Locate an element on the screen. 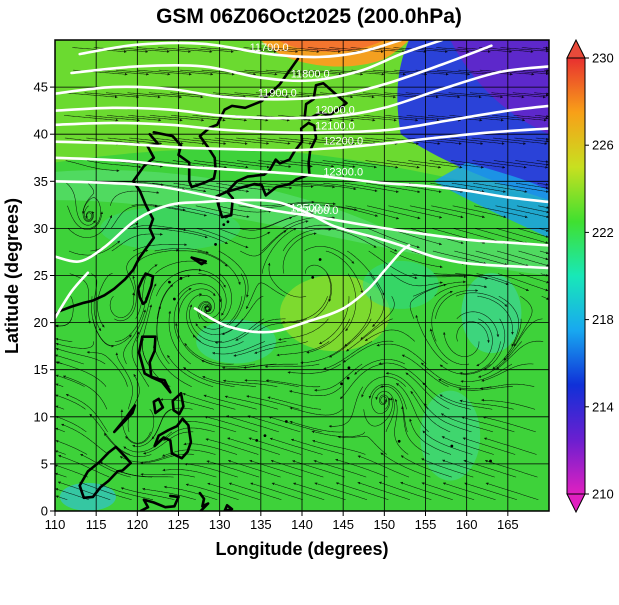 Image resolution: width=619 pixels, height=605 pixels. x-tick-label: 115 is located at coordinates (96, 524).